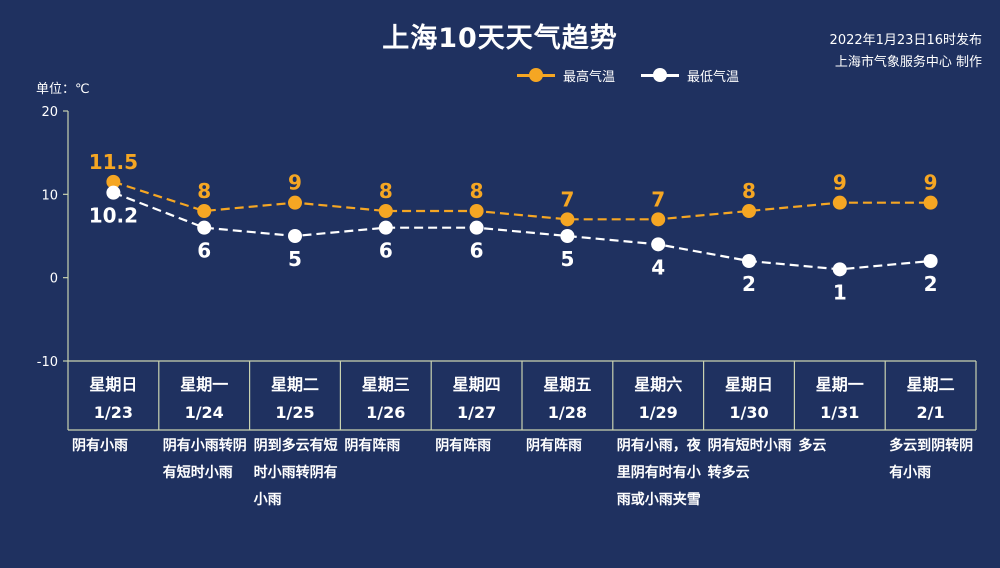  Describe the element at coordinates (658, 473) in the screenshot. I see `weather-description: 阴有小雨，夜里阴有时有小雨或小雨夹雪` at that location.